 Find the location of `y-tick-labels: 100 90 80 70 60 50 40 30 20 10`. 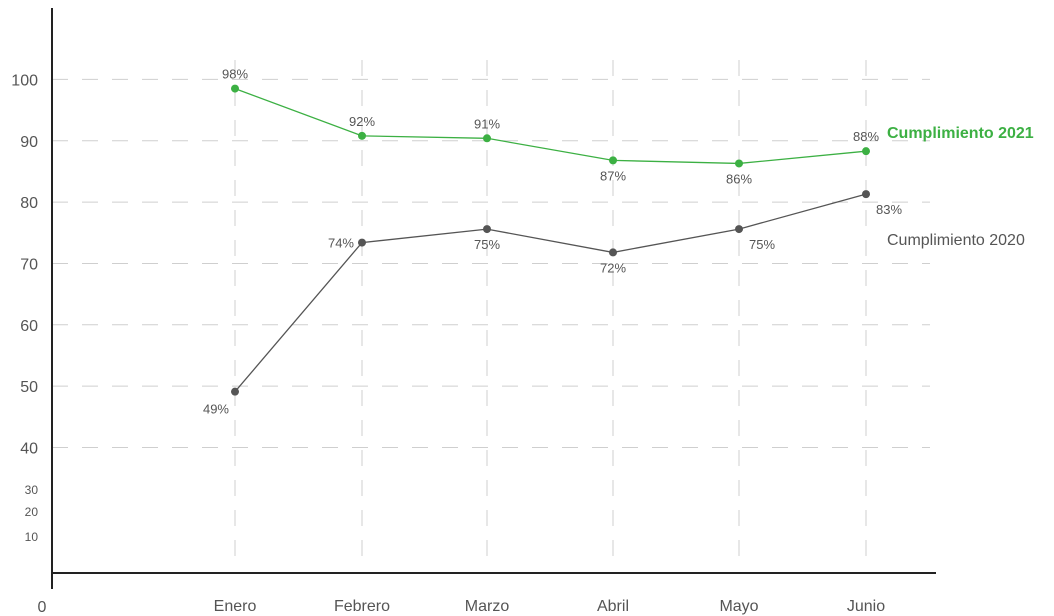

y-tick-labels: 100 90 80 70 60 50 40 30 20 10 is located at coordinates (24, 308).